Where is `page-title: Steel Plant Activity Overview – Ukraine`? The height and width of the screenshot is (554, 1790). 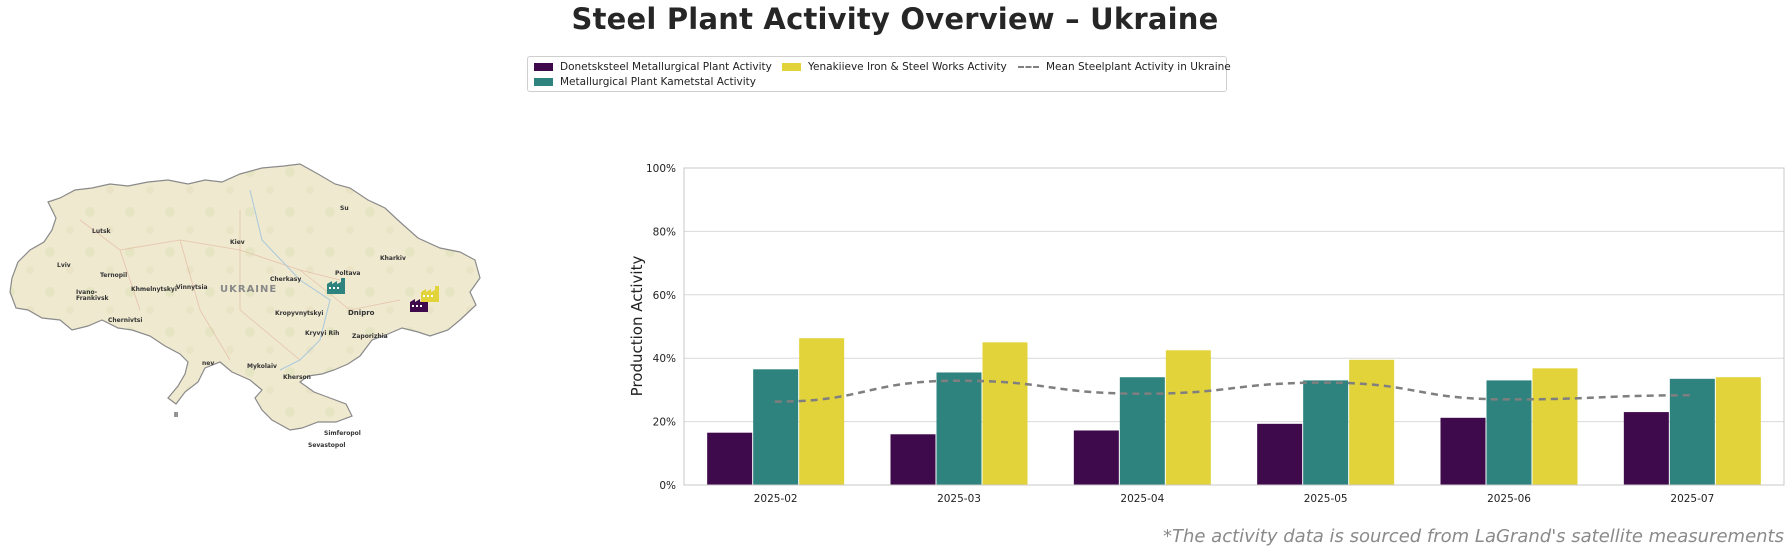
page-title: Steel Plant Activity Overview – Ukraine is located at coordinates (895, 19).